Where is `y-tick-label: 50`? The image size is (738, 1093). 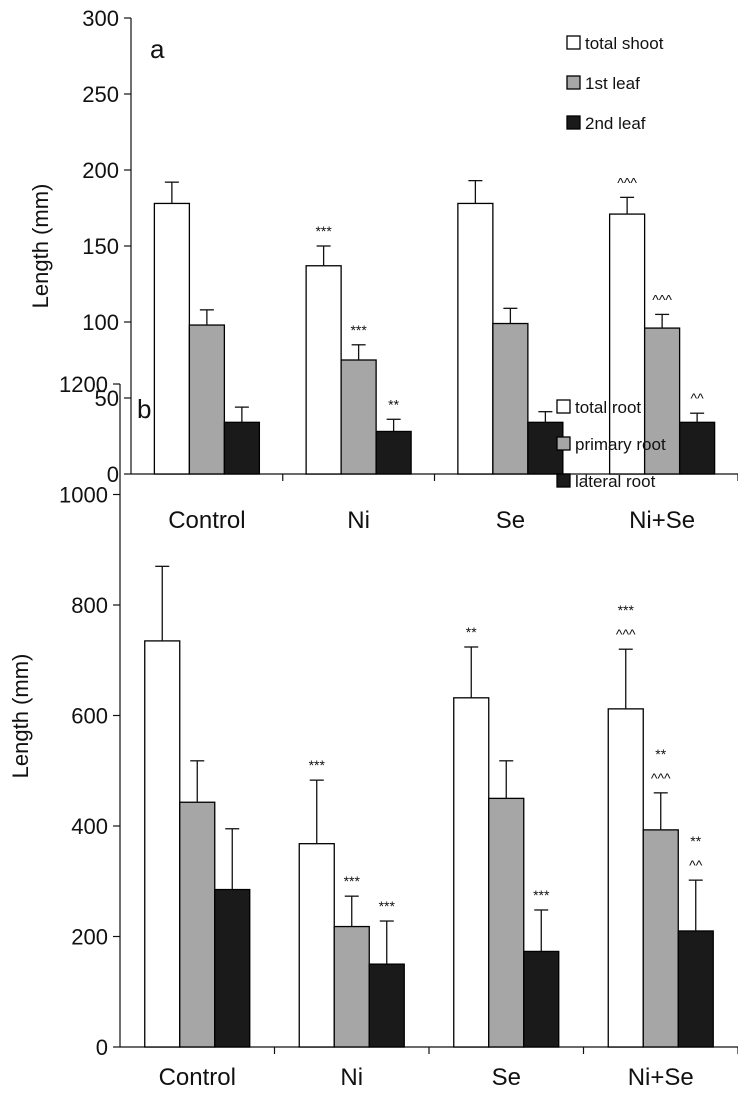
y-tick-label: 50 is located at coordinates (107, 398).